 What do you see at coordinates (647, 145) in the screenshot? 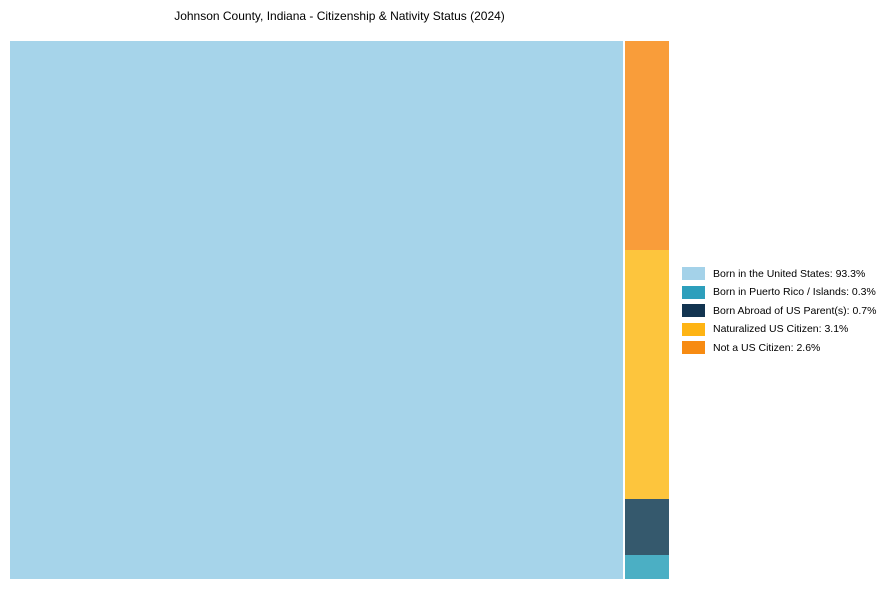
I see `treemap-tile-not-a-us-citizen` at bounding box center [647, 145].